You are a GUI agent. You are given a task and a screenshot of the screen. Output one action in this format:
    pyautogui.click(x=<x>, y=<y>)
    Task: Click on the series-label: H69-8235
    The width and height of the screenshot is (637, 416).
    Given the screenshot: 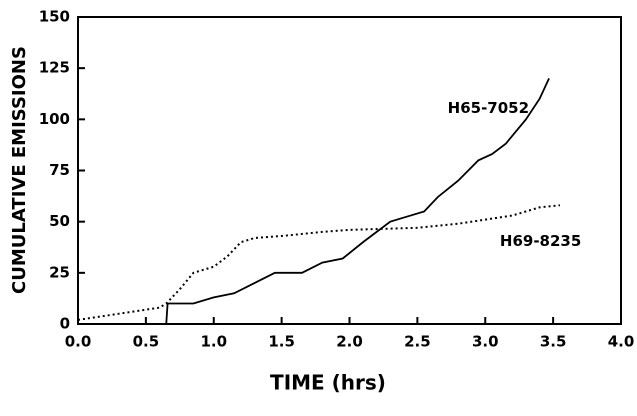 What is the action you would take?
    pyautogui.click(x=540, y=241)
    